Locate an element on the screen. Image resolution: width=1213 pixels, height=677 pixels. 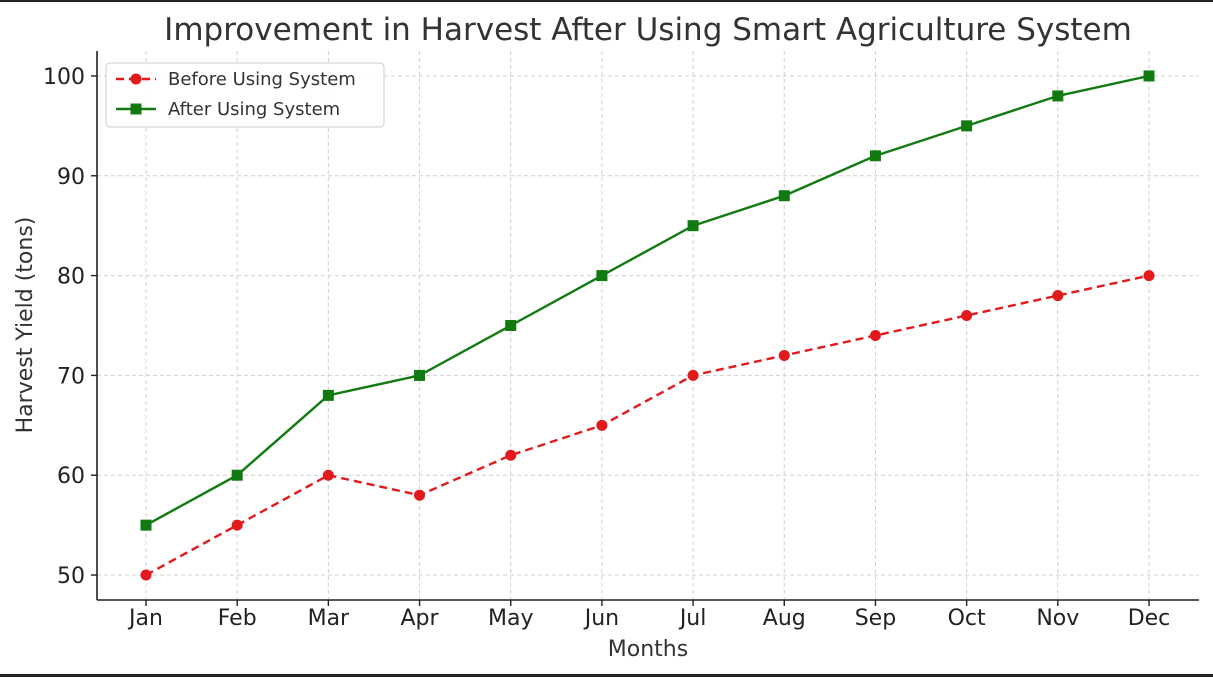
x-tick-label: Oct is located at coordinates (967, 618).